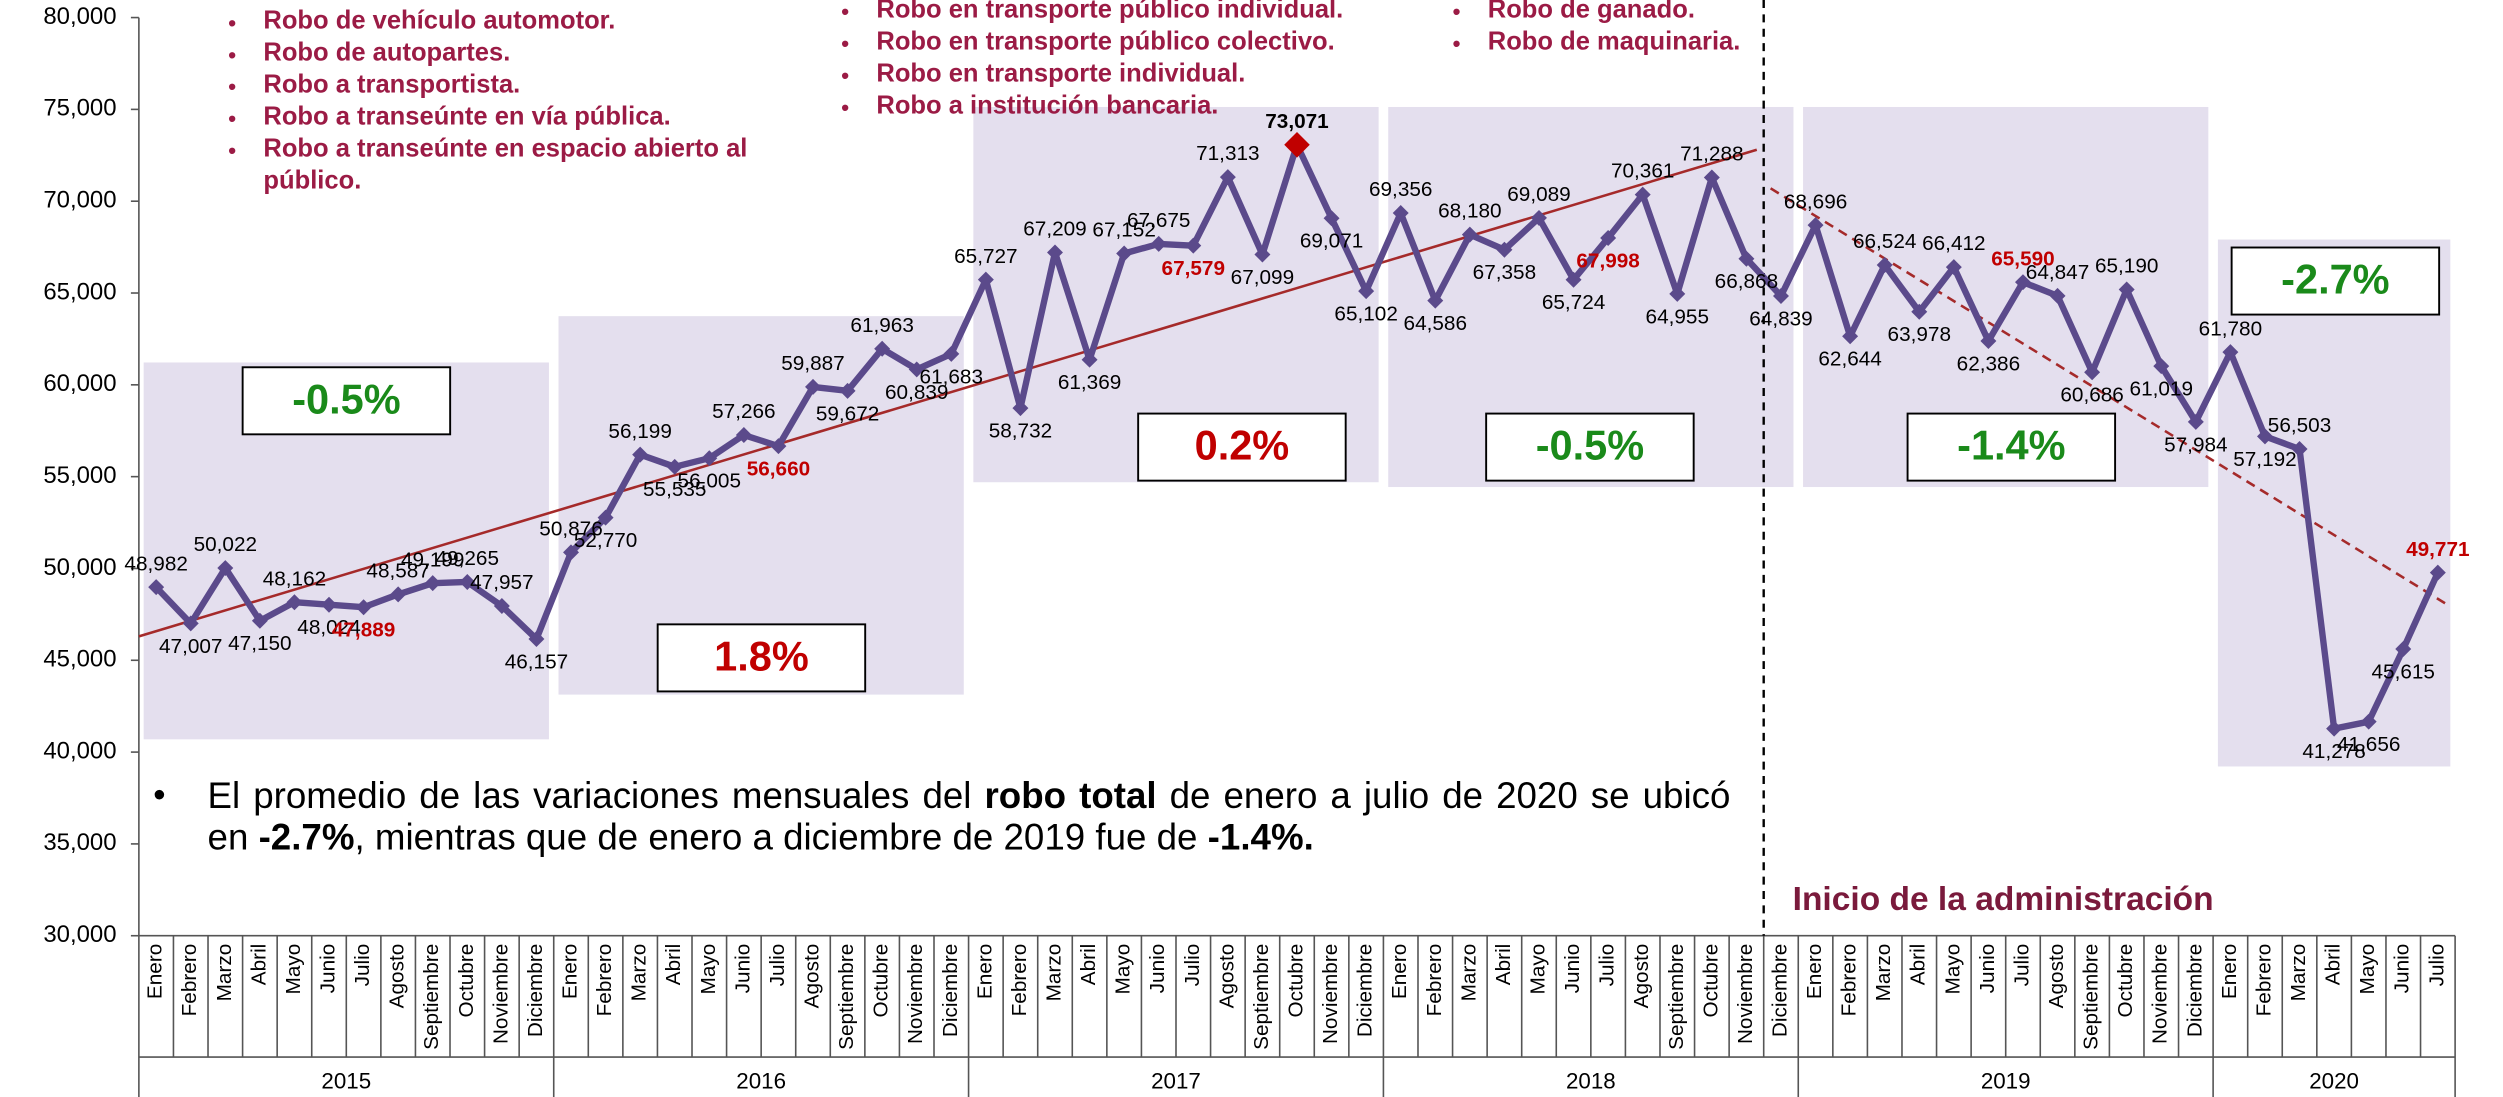 Image resolution: width=2503 pixels, height=1097 pixels. I want to click on year-label: 2019, so click(2006, 1081).